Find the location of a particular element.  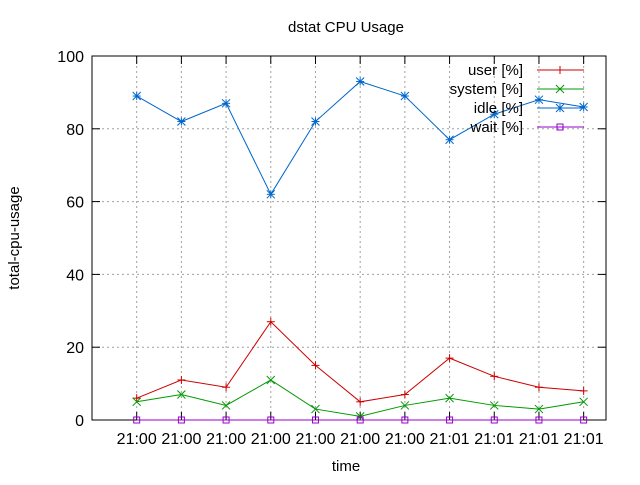

y-tick-label: 100 is located at coordinates (70, 57).